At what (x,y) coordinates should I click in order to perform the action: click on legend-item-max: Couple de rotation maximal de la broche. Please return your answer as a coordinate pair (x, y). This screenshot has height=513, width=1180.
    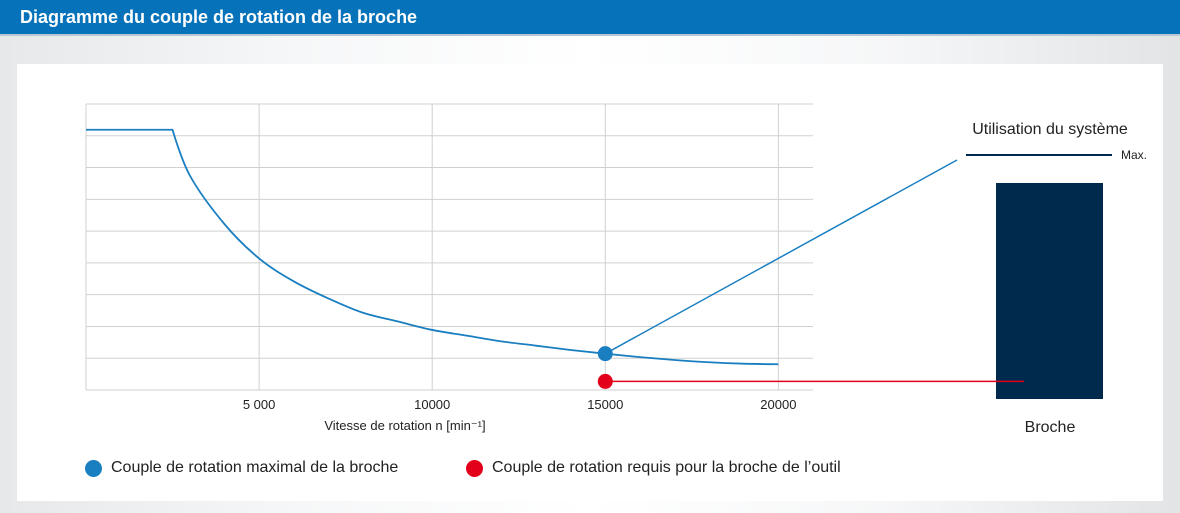
    Looking at the image, I should click on (241, 468).